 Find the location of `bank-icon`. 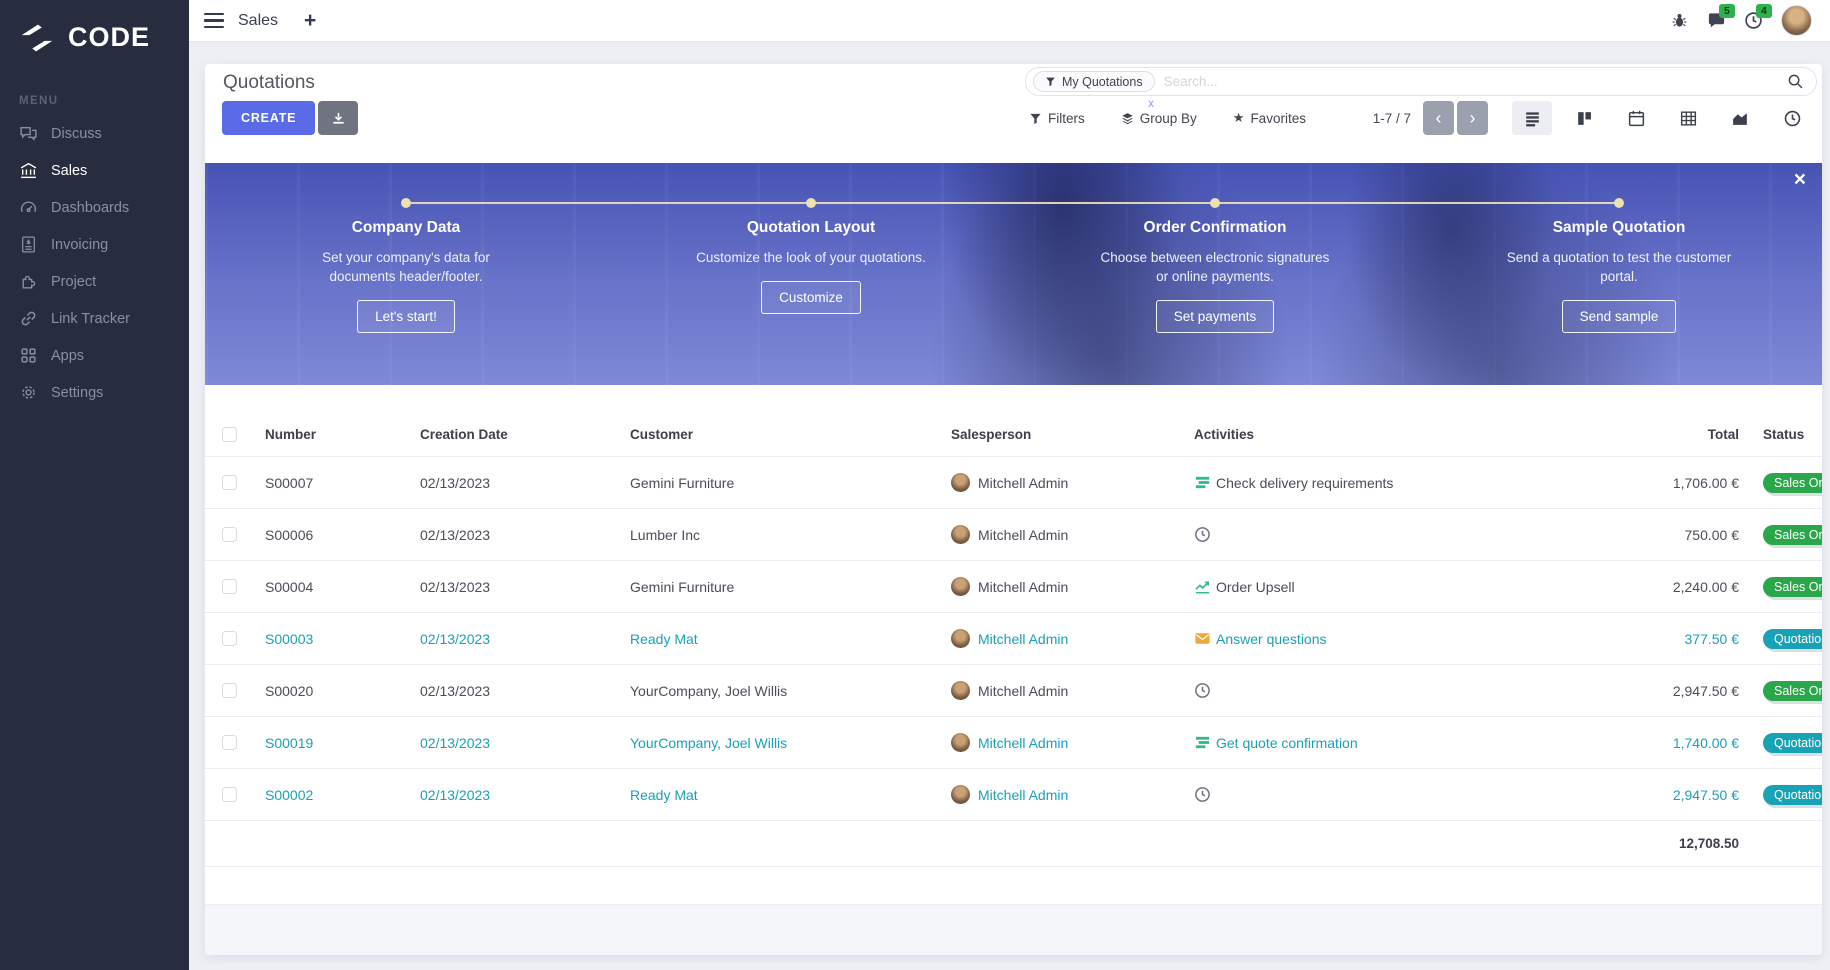

bank-icon is located at coordinates (28, 170).